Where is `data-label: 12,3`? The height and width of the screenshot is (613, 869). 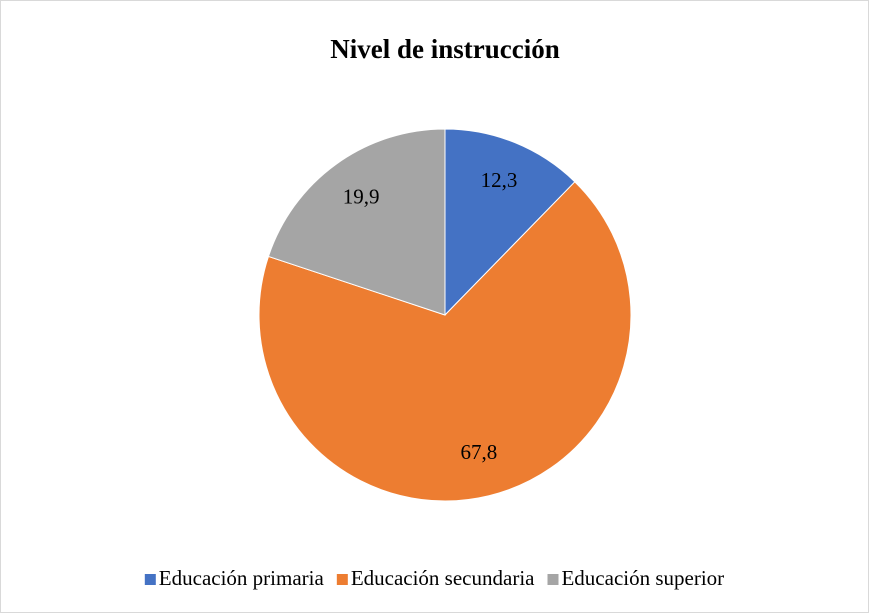 data-label: 12,3 is located at coordinates (499, 180).